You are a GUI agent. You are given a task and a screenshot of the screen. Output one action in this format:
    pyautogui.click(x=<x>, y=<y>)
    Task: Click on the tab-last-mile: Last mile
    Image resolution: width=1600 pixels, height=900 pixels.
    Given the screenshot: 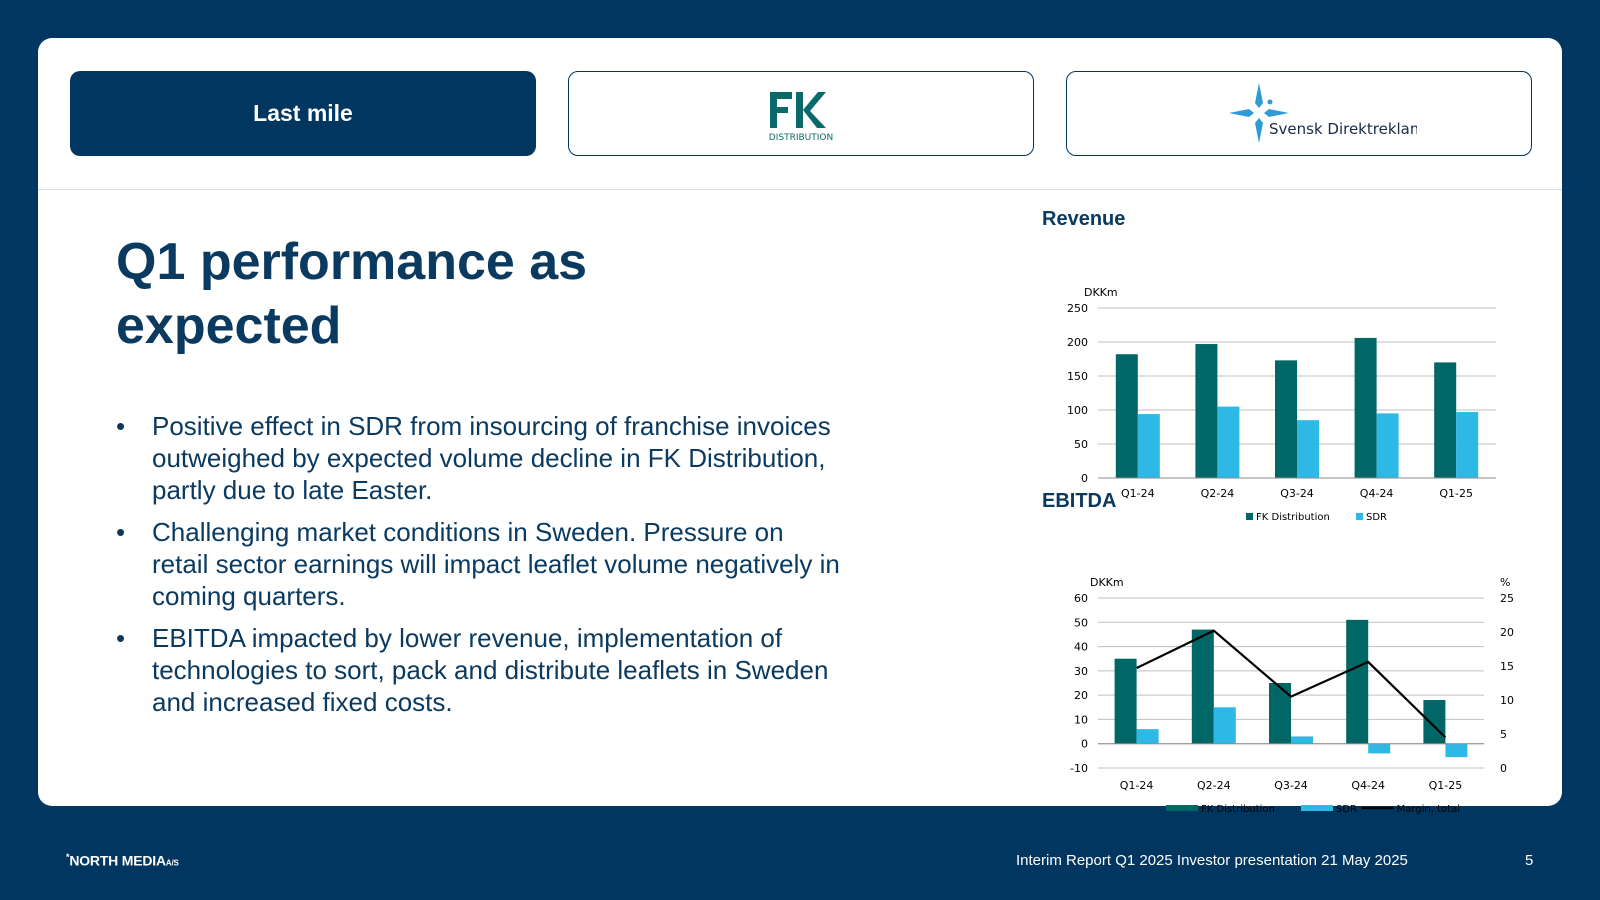 What is the action you would take?
    pyautogui.click(x=303, y=113)
    